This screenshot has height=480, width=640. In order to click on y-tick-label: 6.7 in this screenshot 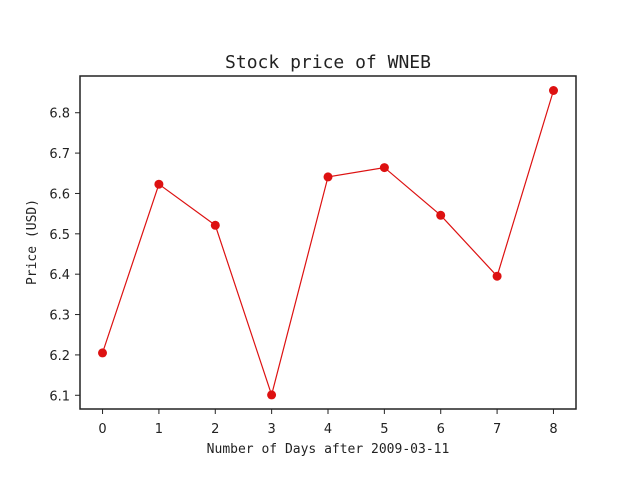, I will do `click(59, 154)`.